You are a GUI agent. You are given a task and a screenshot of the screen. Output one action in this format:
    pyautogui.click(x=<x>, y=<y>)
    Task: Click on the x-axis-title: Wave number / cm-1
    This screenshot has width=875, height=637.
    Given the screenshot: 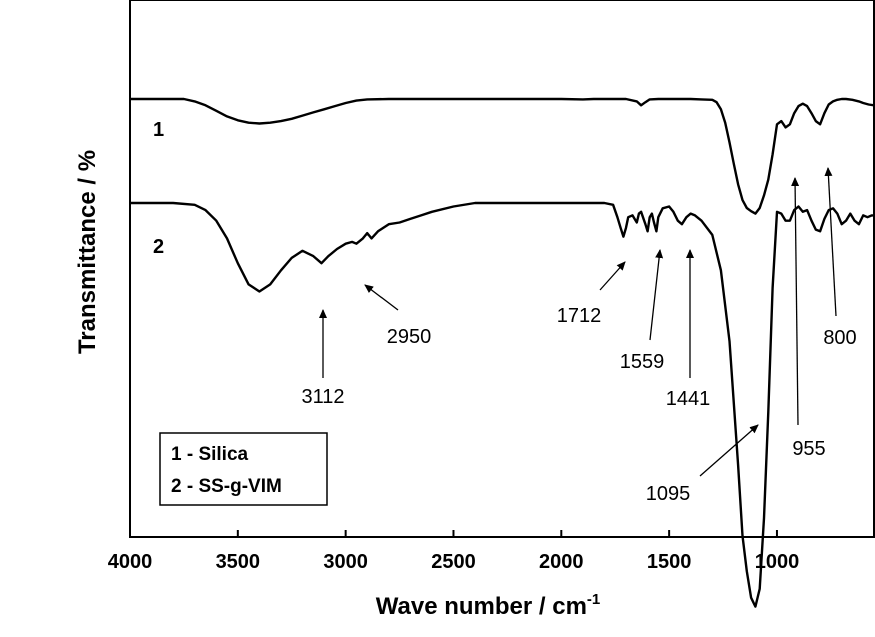 What is the action you would take?
    pyautogui.click(x=488, y=605)
    